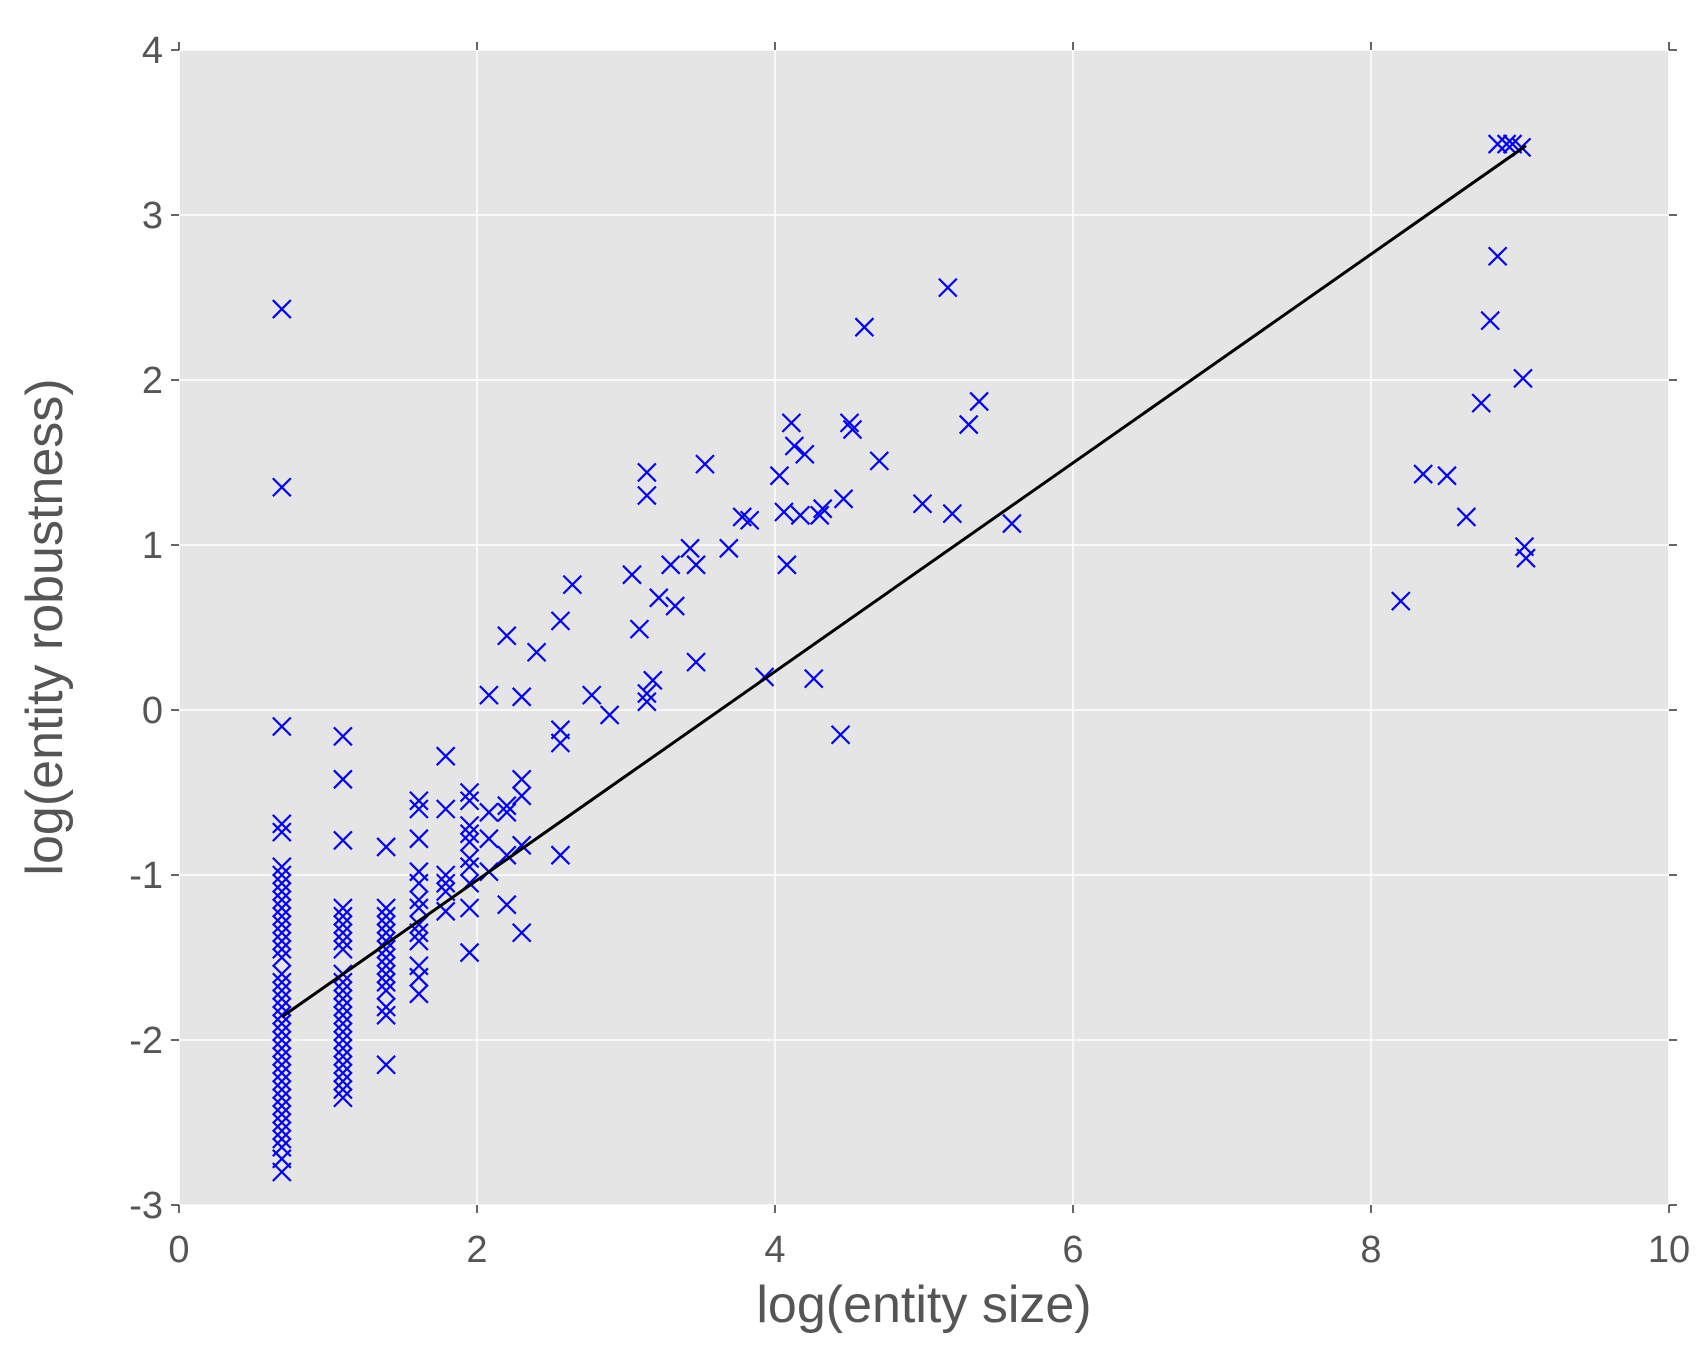 Image resolution: width=1704 pixels, height=1356 pixels. What do you see at coordinates (152, 381) in the screenshot?
I see `y-tick-label: 2` at bounding box center [152, 381].